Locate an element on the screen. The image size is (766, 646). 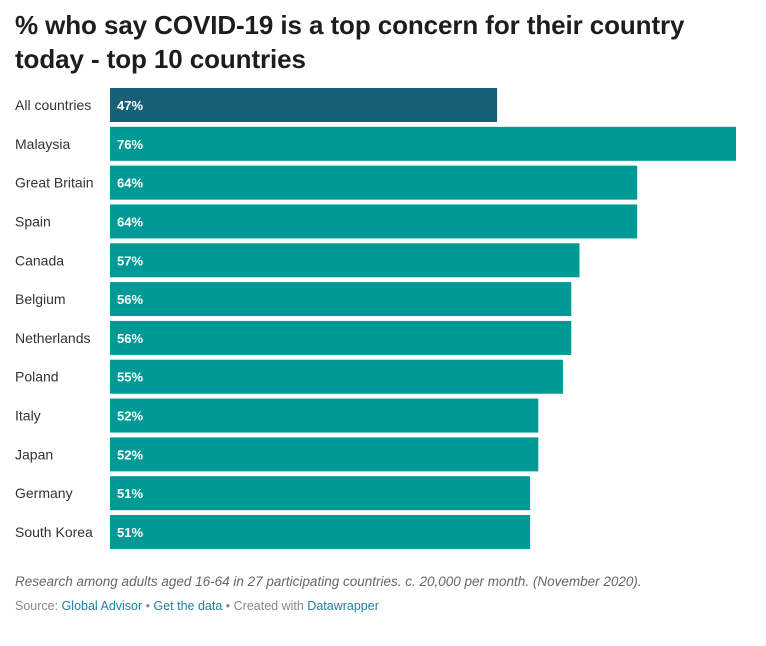
category-label: Italy is located at coordinates (28, 416).